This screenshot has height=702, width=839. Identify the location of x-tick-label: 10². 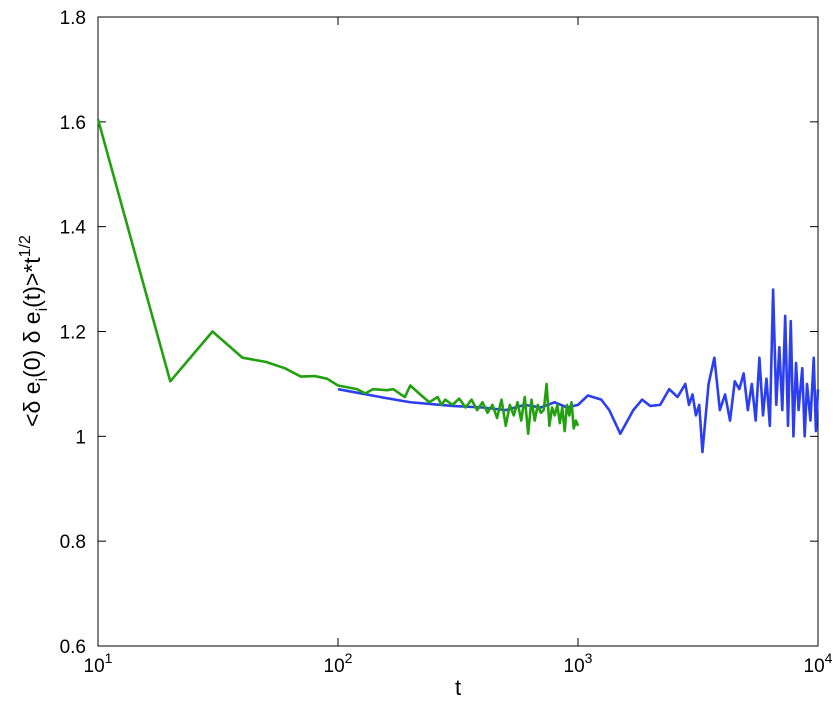
(338, 663).